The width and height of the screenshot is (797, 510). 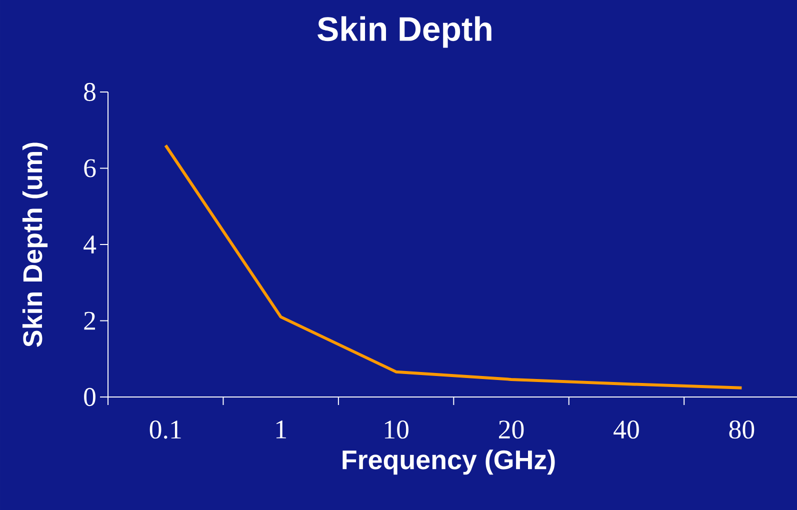 I want to click on y-tick-label: 0, so click(x=90, y=397).